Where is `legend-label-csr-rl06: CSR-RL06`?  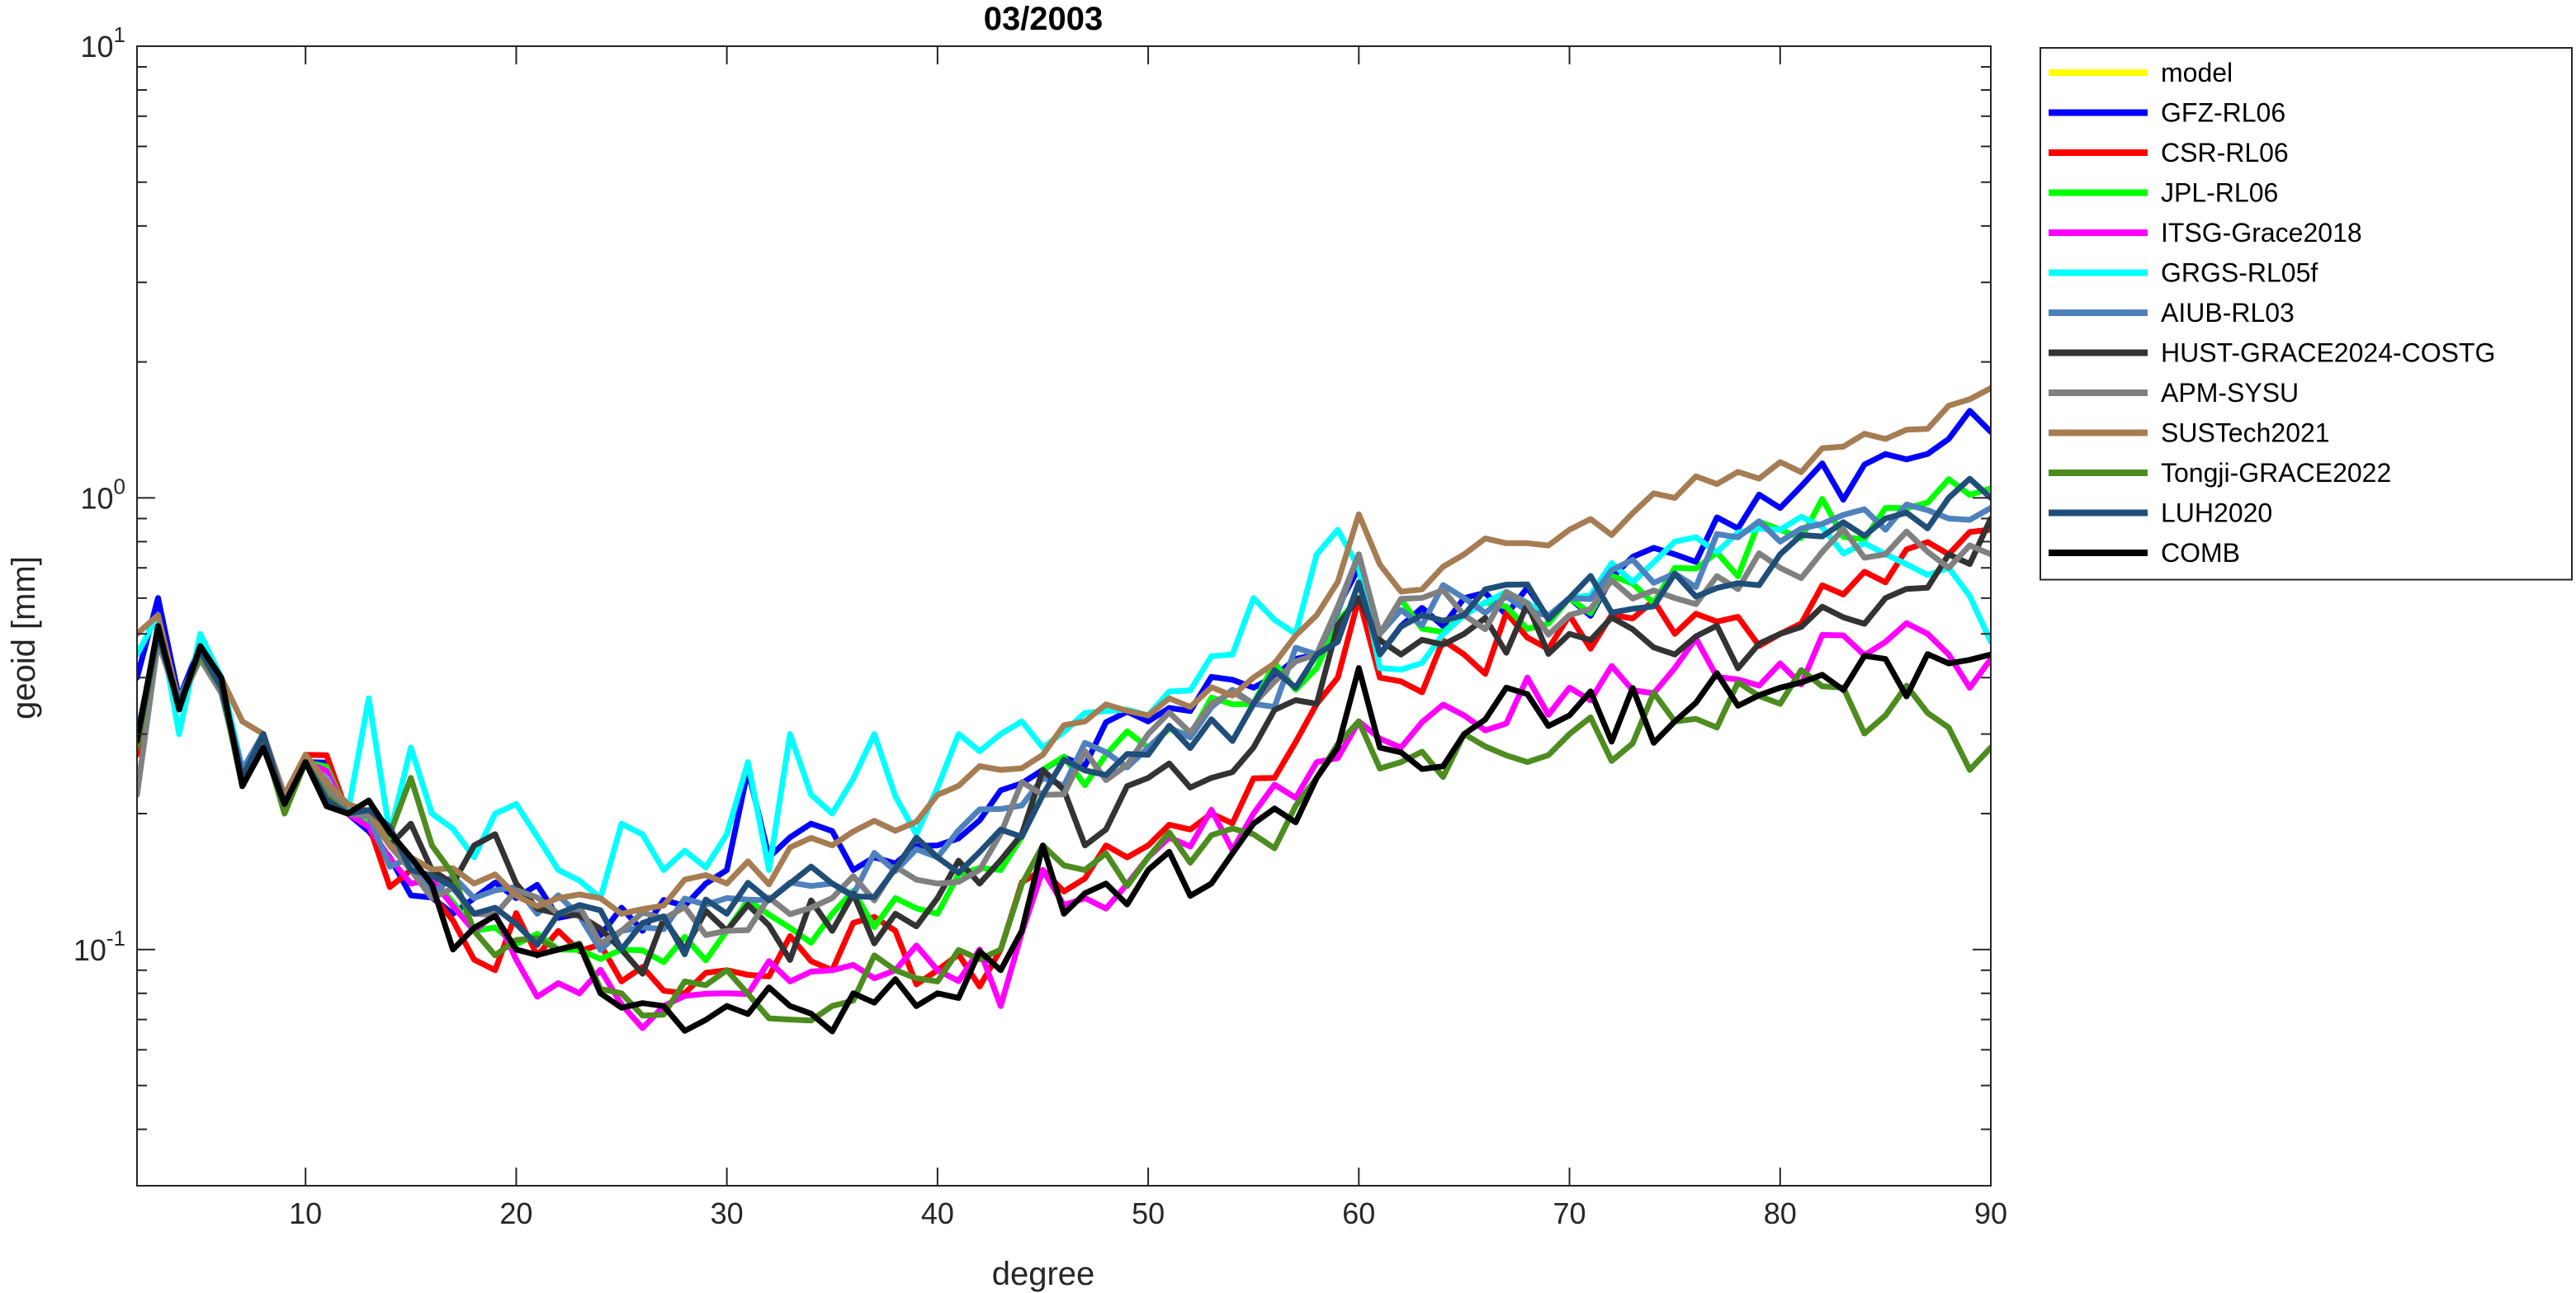
legend-label-csr-rl06: CSR-RL06 is located at coordinates (2225, 153).